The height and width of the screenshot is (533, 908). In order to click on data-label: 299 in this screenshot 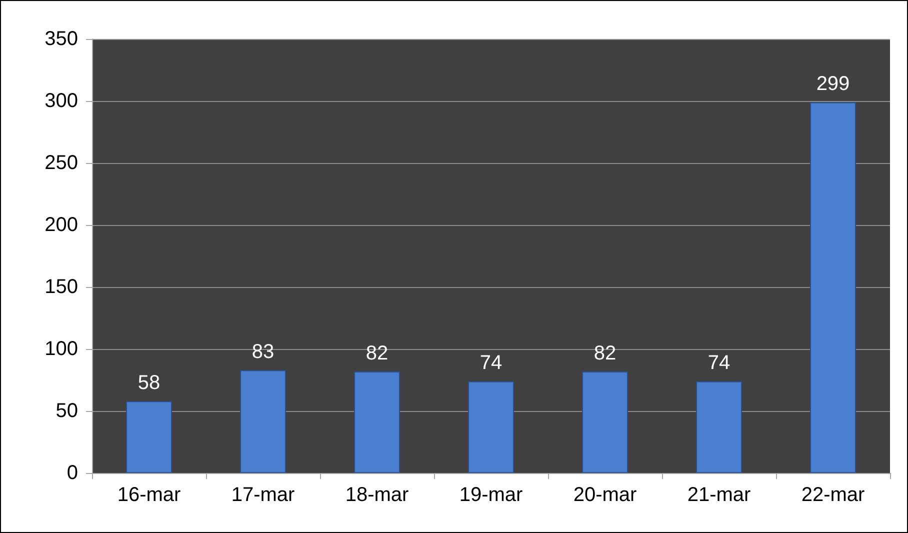, I will do `click(833, 84)`.